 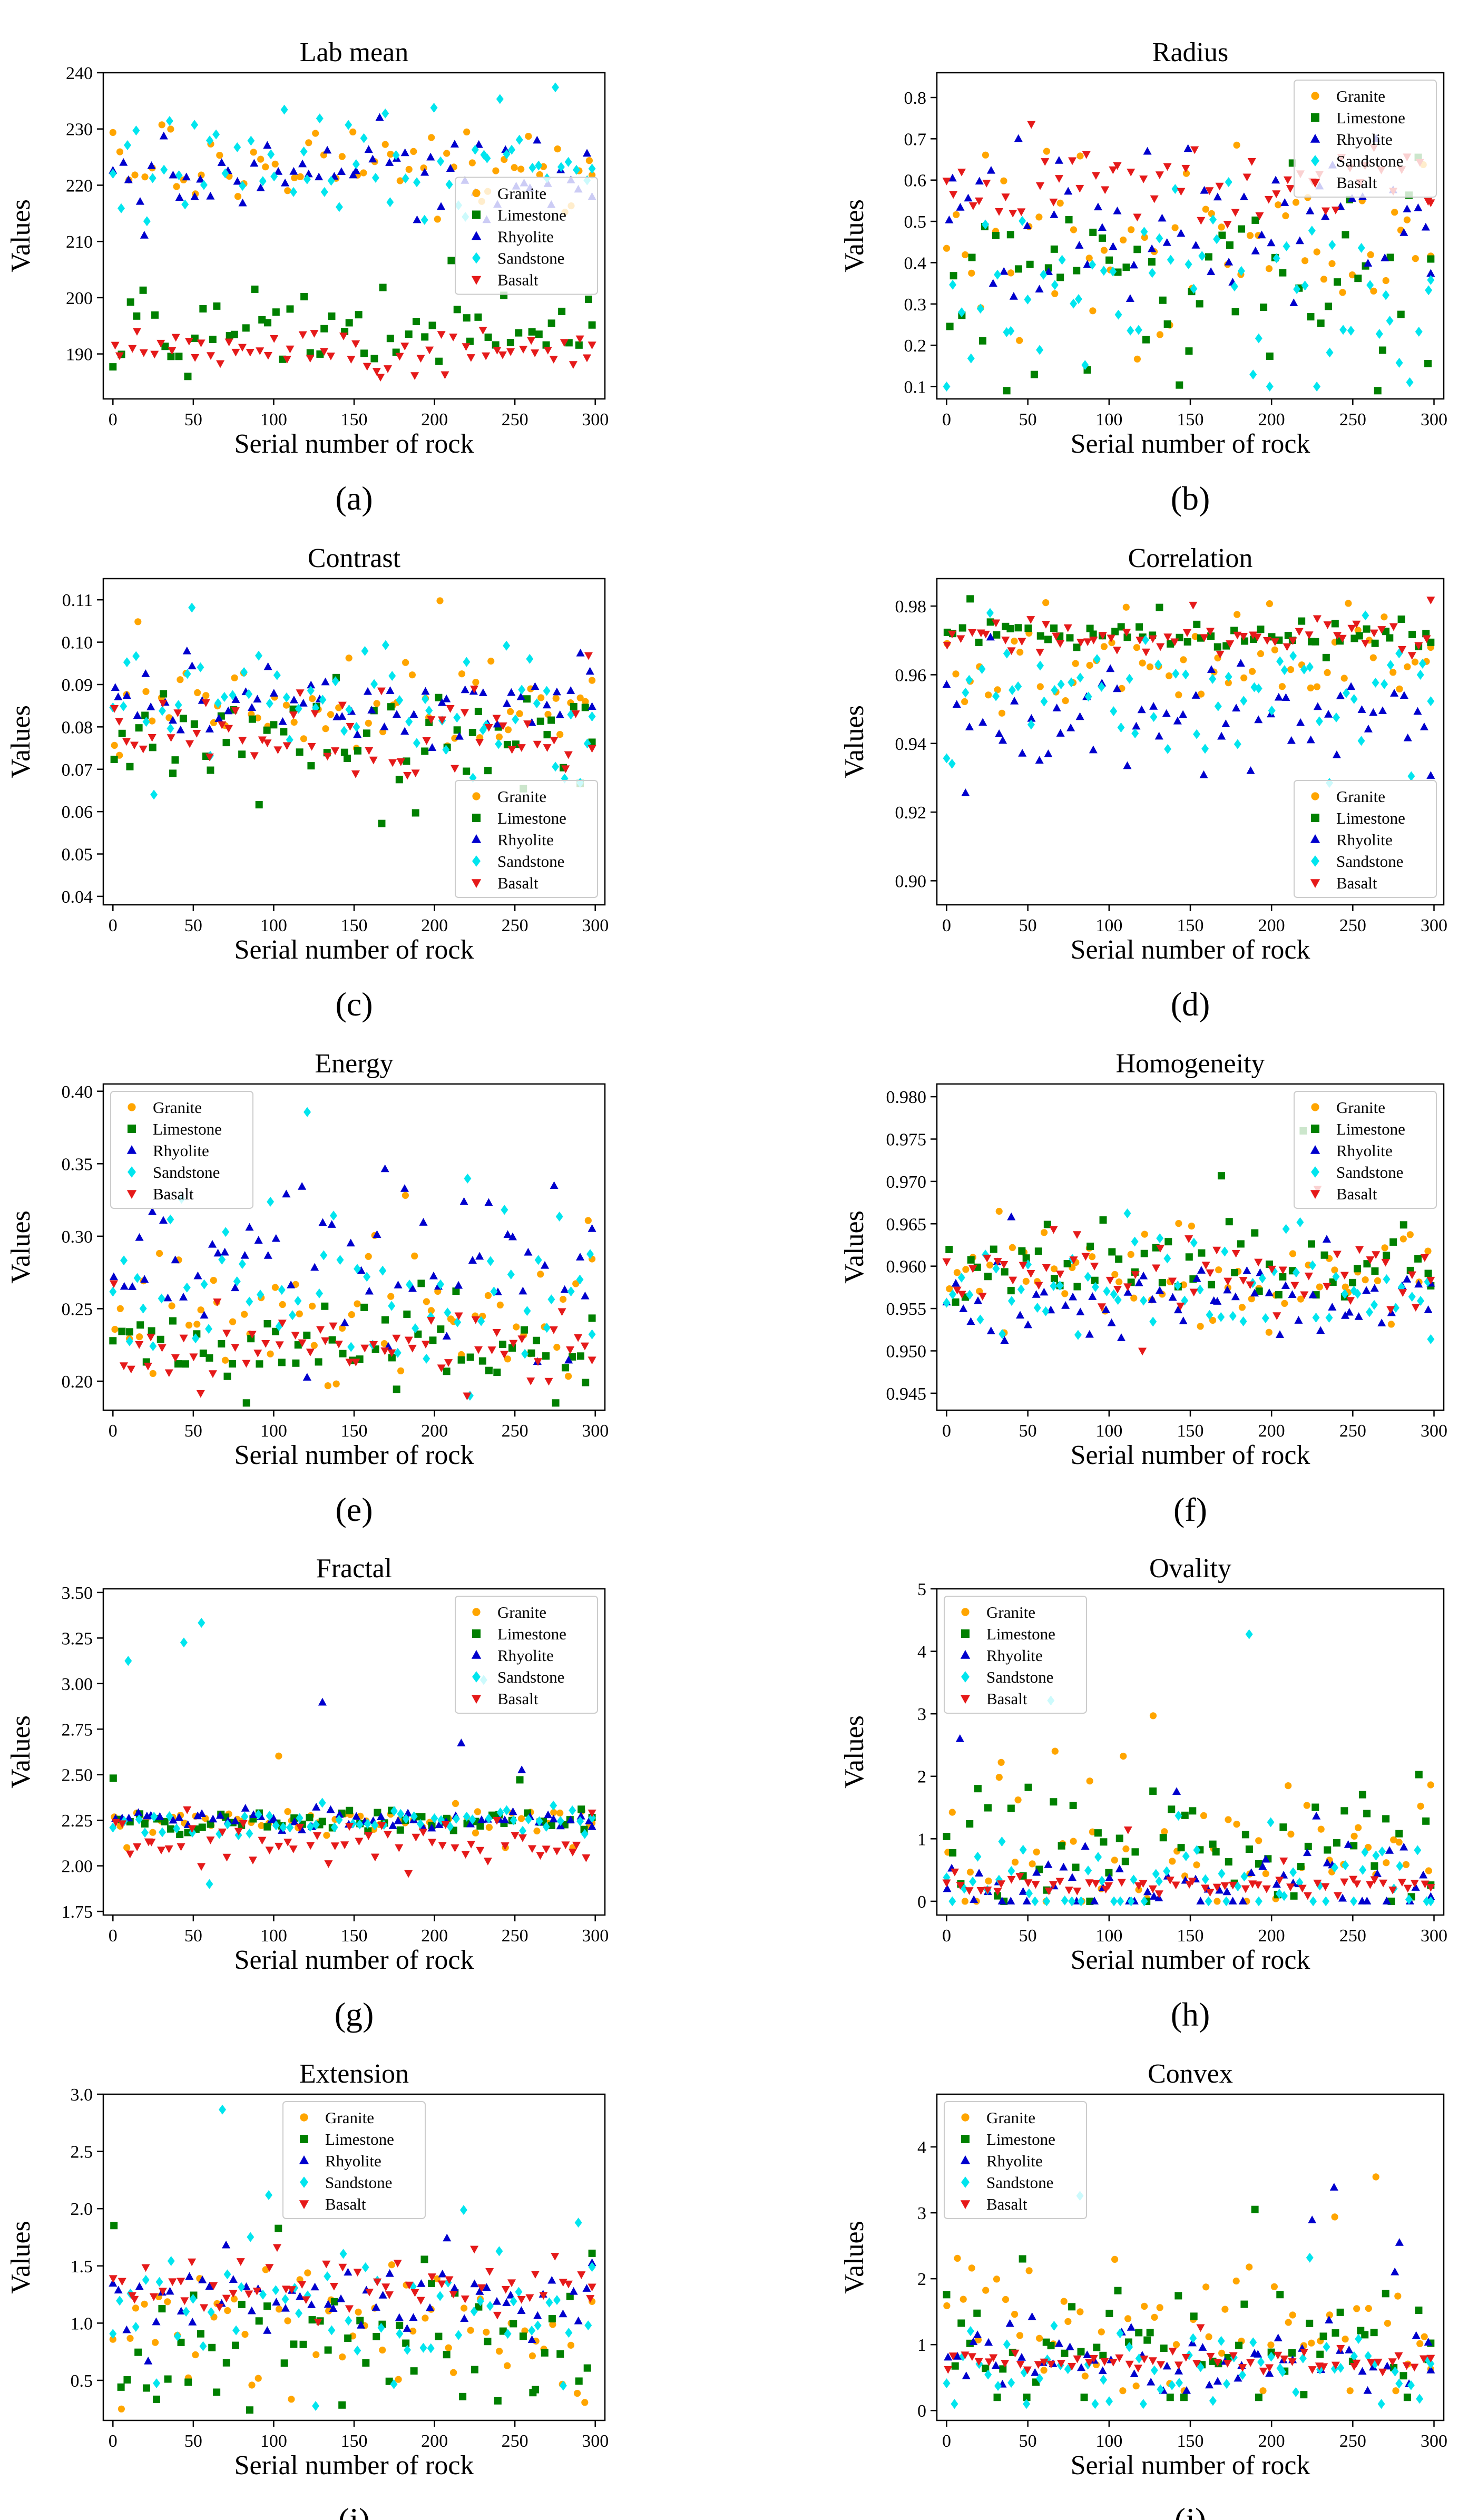 What do you see at coordinates (1190, 419) in the screenshot?
I see `chart-b-xtick-label-3: 150` at bounding box center [1190, 419].